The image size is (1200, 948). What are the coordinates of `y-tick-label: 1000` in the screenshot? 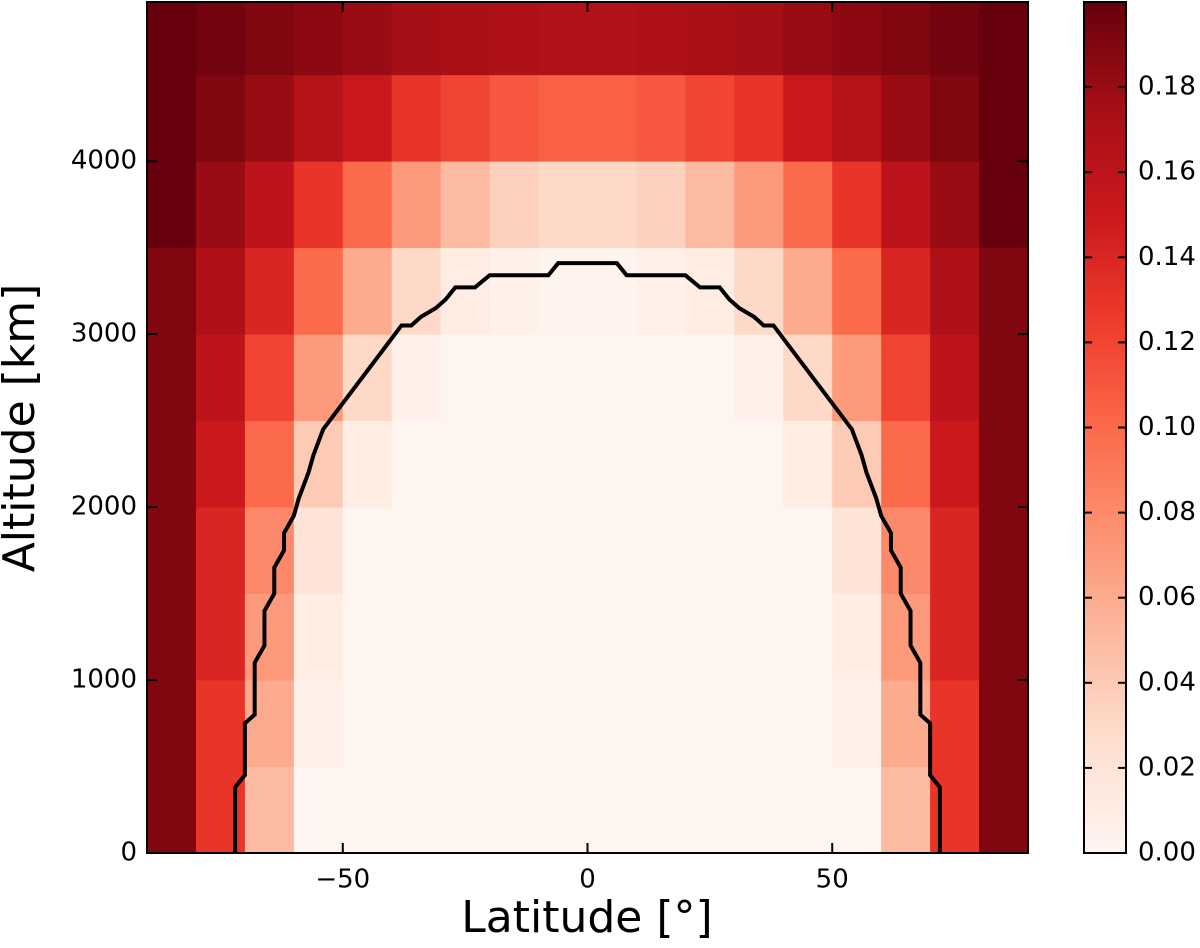 It's located at (104, 680).